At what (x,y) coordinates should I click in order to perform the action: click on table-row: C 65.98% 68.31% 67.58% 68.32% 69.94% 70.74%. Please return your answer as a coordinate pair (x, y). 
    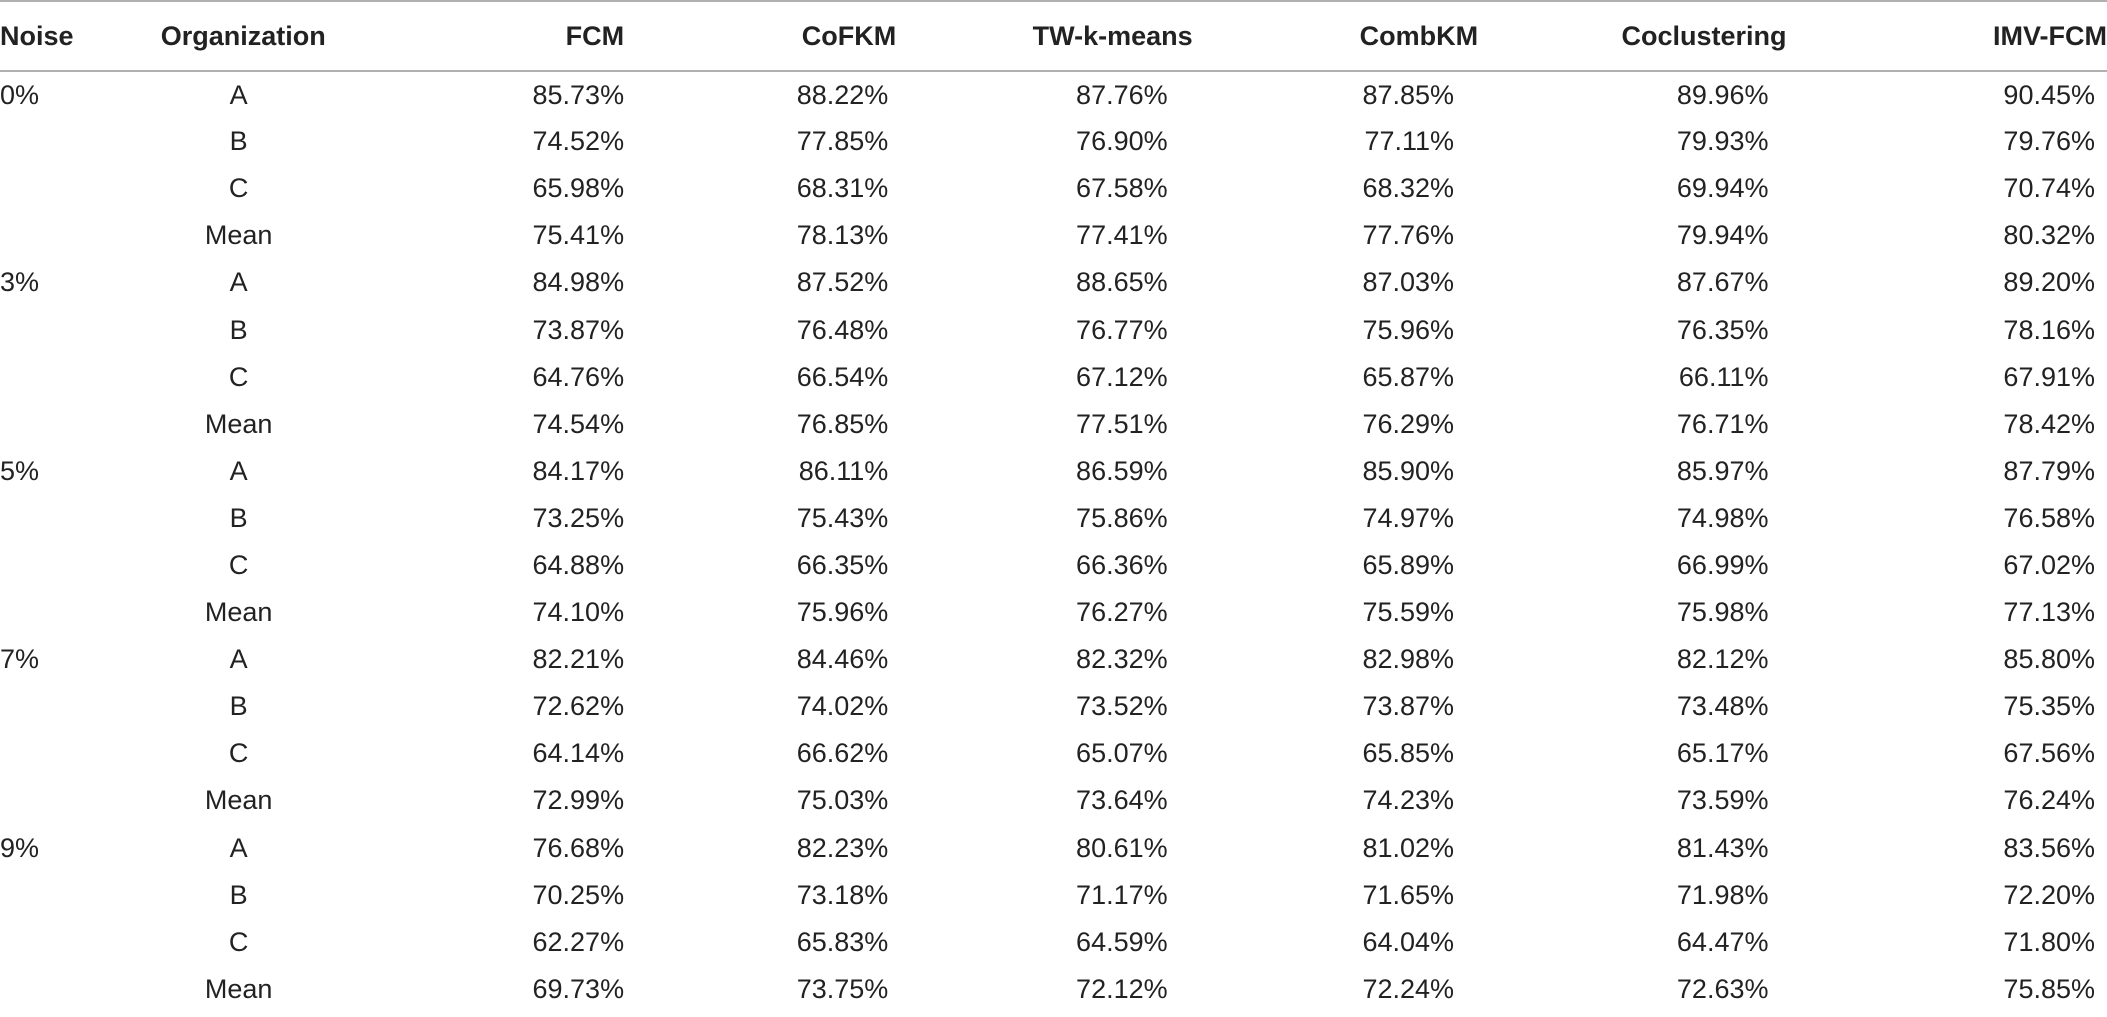
    Looking at the image, I should click on (1053, 188).